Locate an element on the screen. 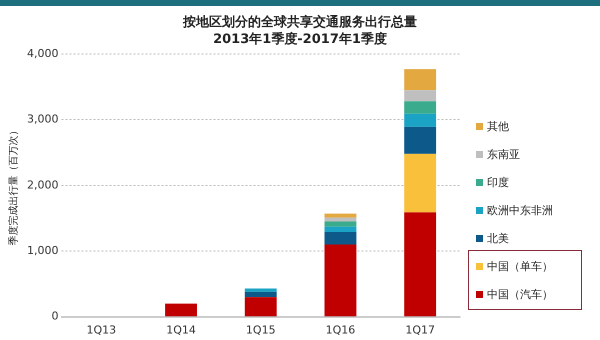 This screenshot has height=340, width=600. chart-subtitle: 2013年1季度-2017年1季度 is located at coordinates (300, 39).